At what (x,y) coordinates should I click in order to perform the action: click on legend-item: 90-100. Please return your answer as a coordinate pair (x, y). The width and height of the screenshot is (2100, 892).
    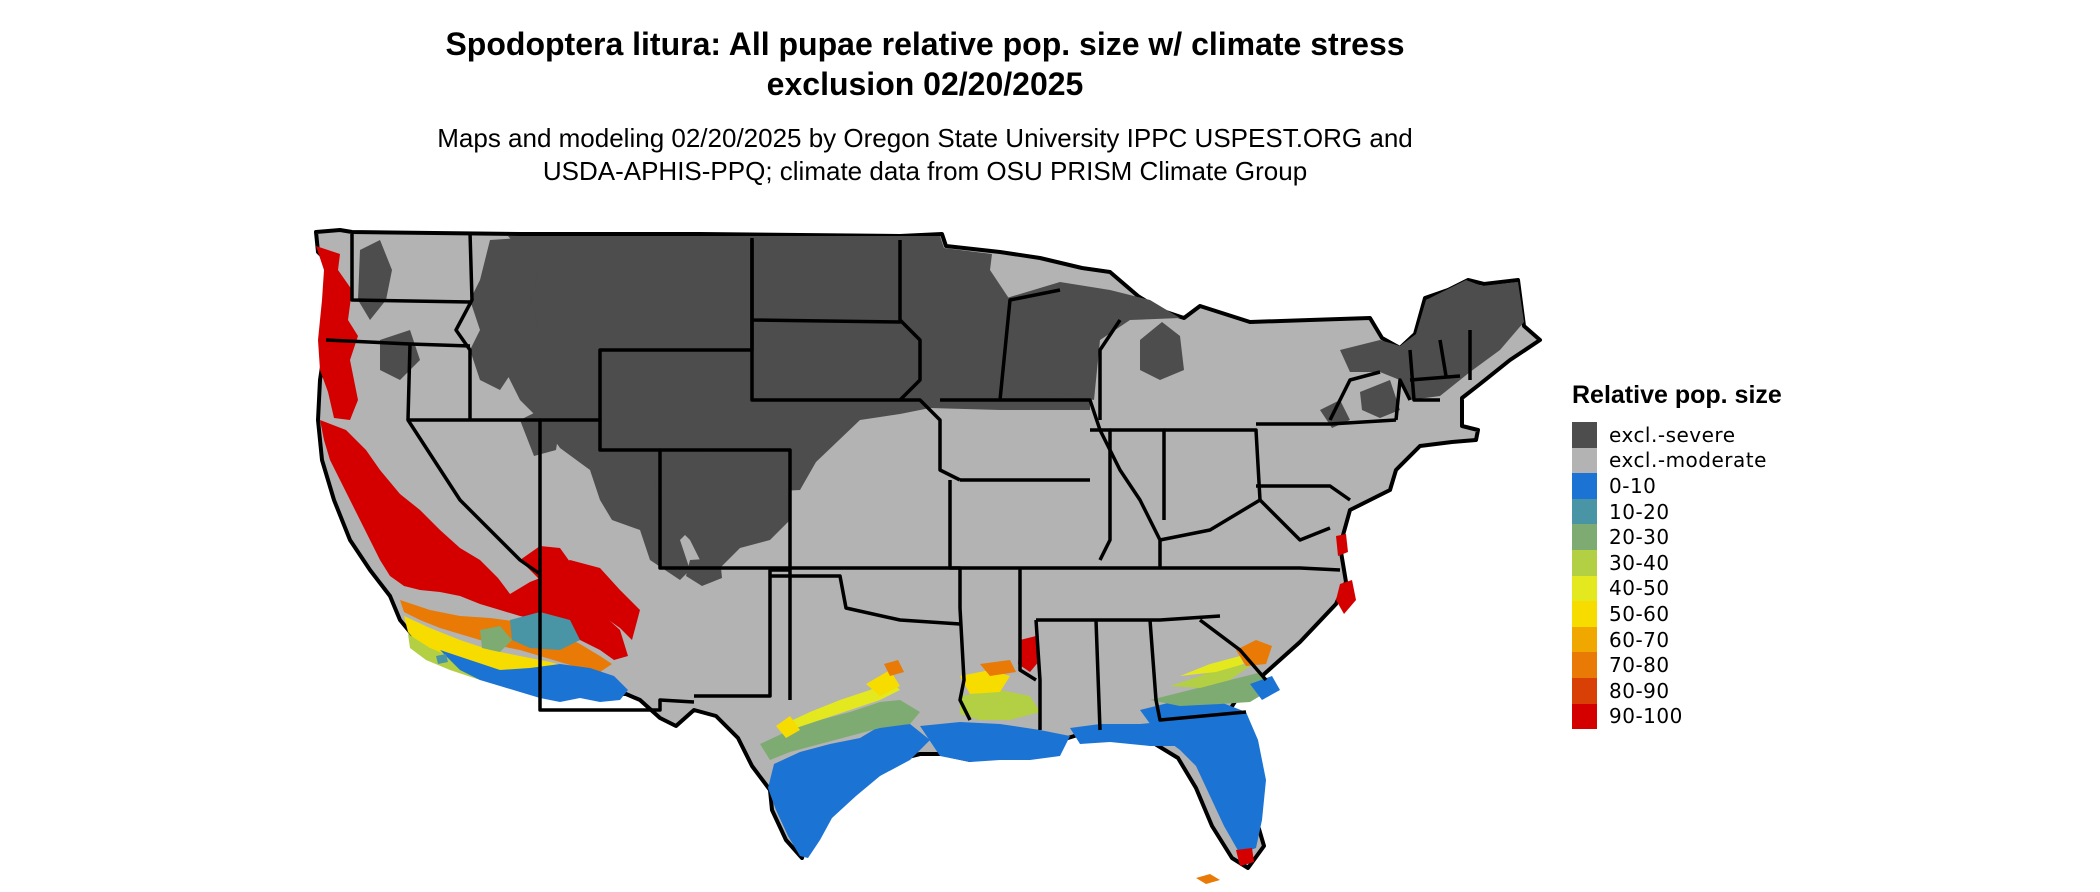
    Looking at the image, I should click on (1677, 716).